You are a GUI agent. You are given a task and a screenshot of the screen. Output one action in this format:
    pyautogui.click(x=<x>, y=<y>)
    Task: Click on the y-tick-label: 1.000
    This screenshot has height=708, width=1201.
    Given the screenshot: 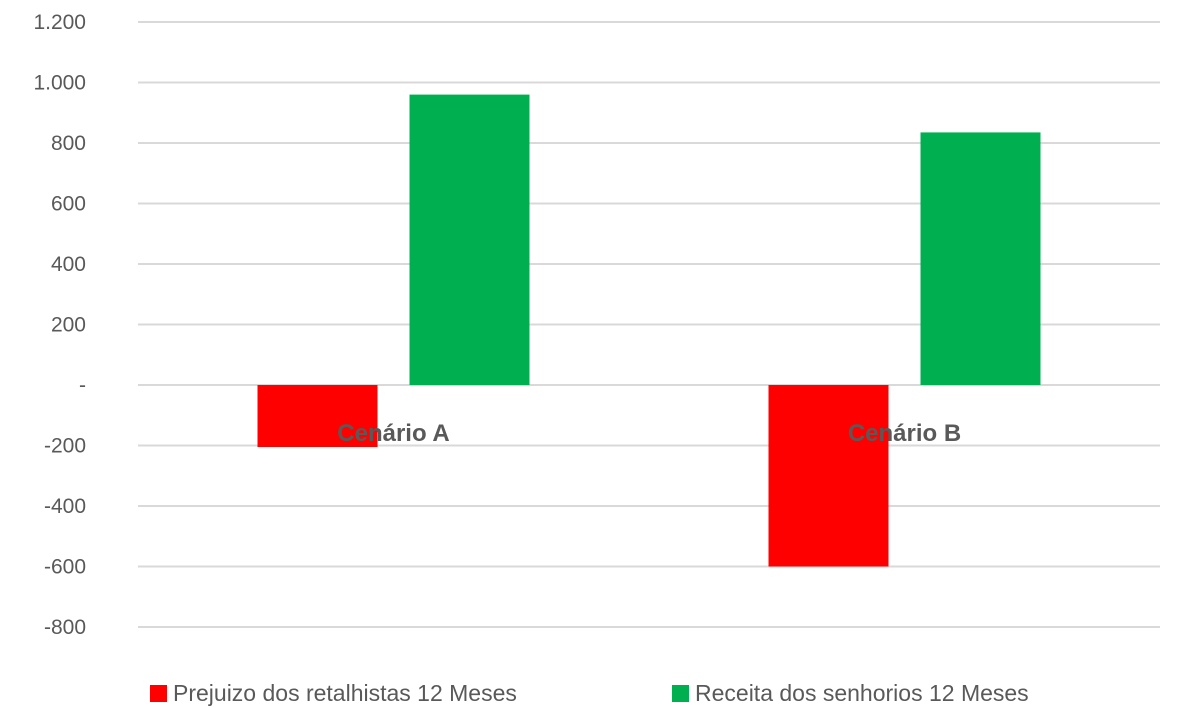 What is the action you would take?
    pyautogui.click(x=59, y=83)
    